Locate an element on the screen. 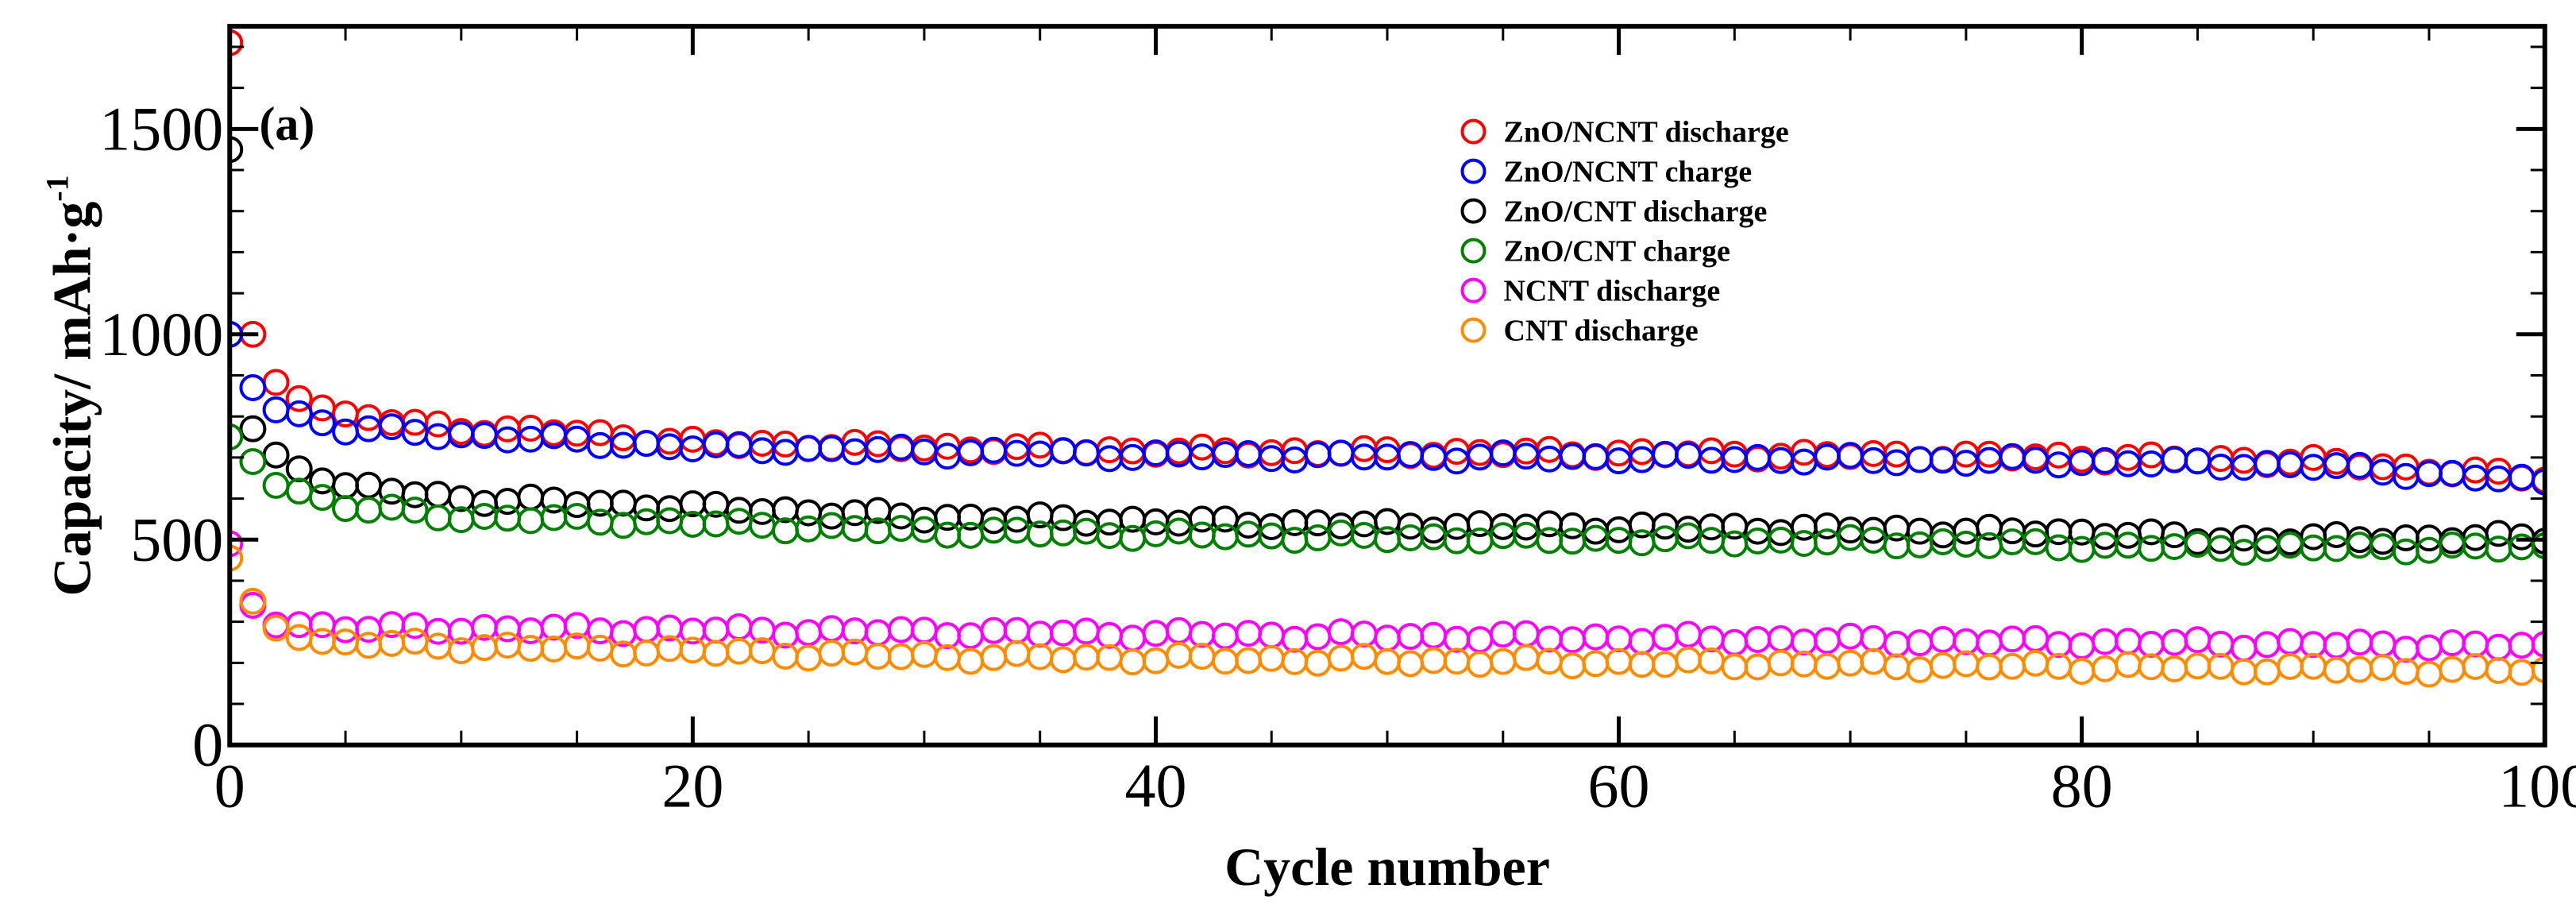  y-tick-label: 1500 is located at coordinates (161, 128).